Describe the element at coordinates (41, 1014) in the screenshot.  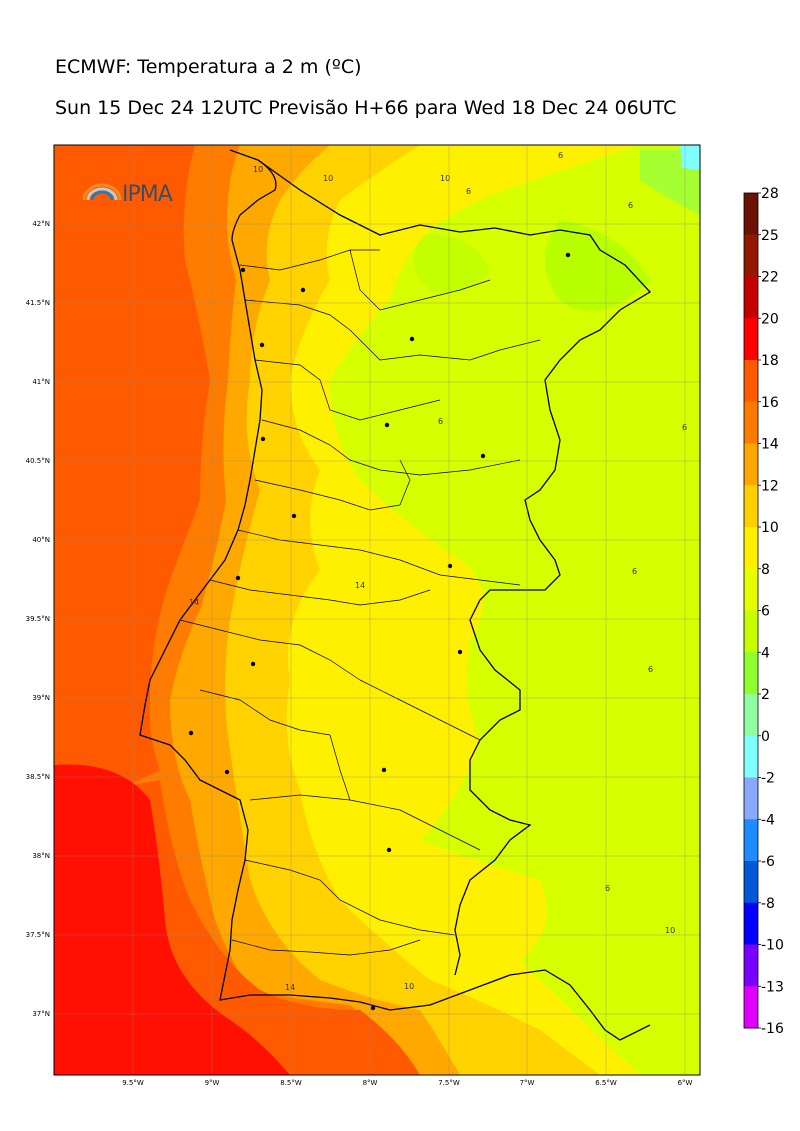
I see `lat-tick: 37°N` at that location.